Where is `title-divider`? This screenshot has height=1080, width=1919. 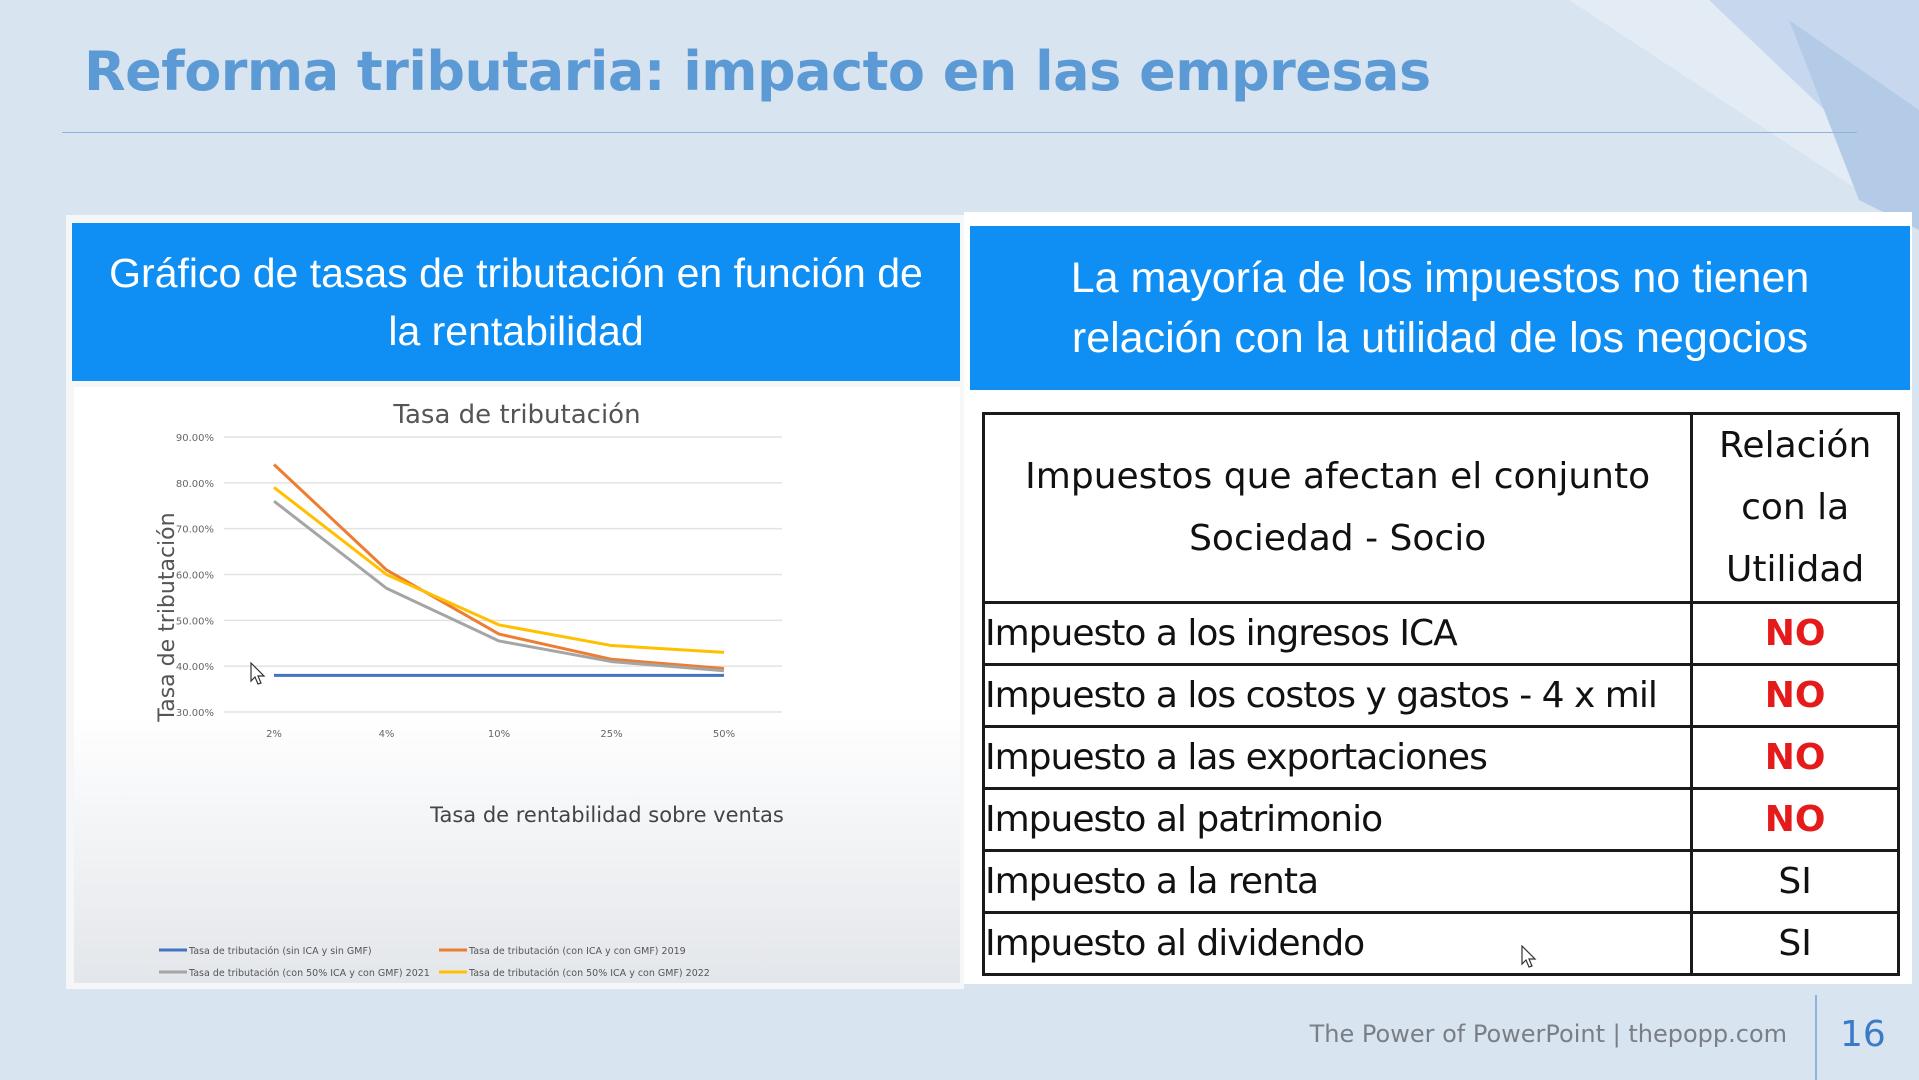
title-divider is located at coordinates (959, 132).